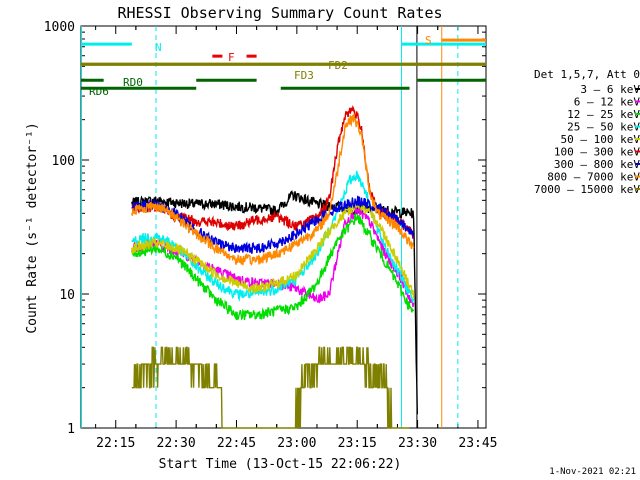  What do you see at coordinates (279, 13) in the screenshot?
I see `chart-title: RHESSI Observing Summary Count Rates` at bounding box center [279, 13].